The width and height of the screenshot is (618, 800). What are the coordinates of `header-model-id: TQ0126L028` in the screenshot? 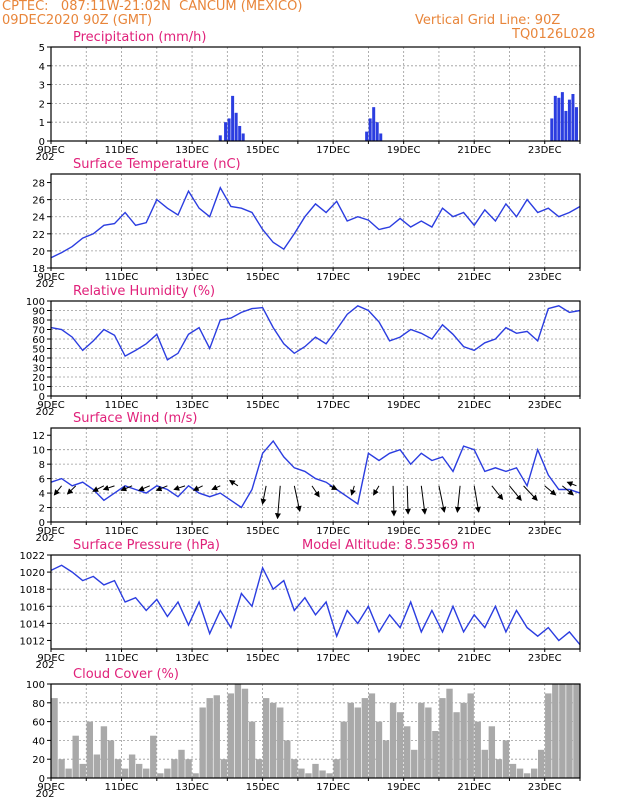 It's located at (554, 34).